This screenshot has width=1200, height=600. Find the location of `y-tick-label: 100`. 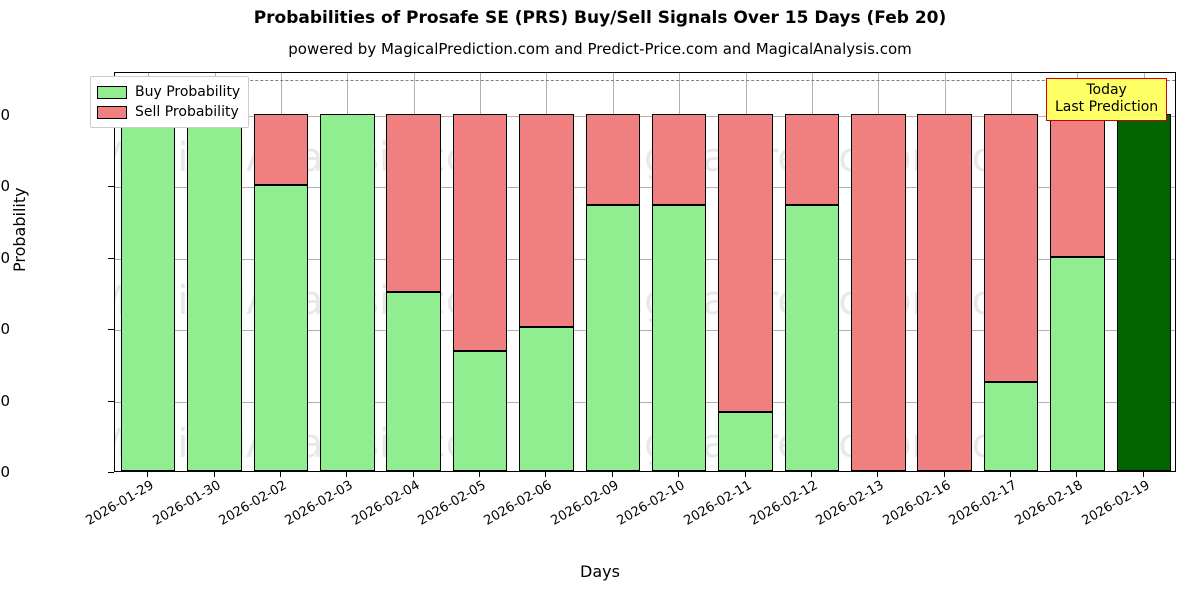

y-tick-label: 100 is located at coordinates (5, 114).